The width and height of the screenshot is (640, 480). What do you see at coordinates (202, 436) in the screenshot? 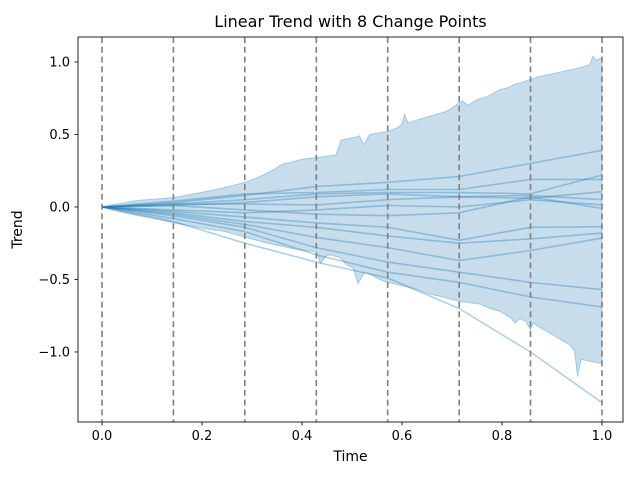
I see `x-tick-label: 0.2` at bounding box center [202, 436].